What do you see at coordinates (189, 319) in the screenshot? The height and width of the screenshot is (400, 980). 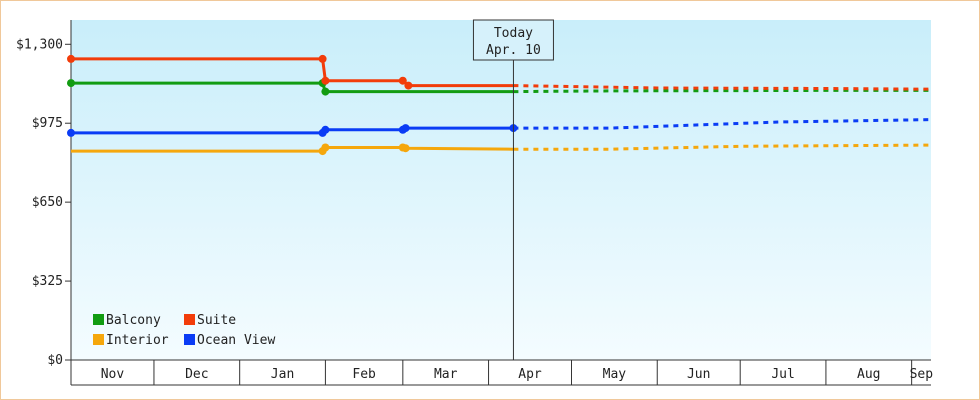 I see `legend-swatch-suite` at bounding box center [189, 319].